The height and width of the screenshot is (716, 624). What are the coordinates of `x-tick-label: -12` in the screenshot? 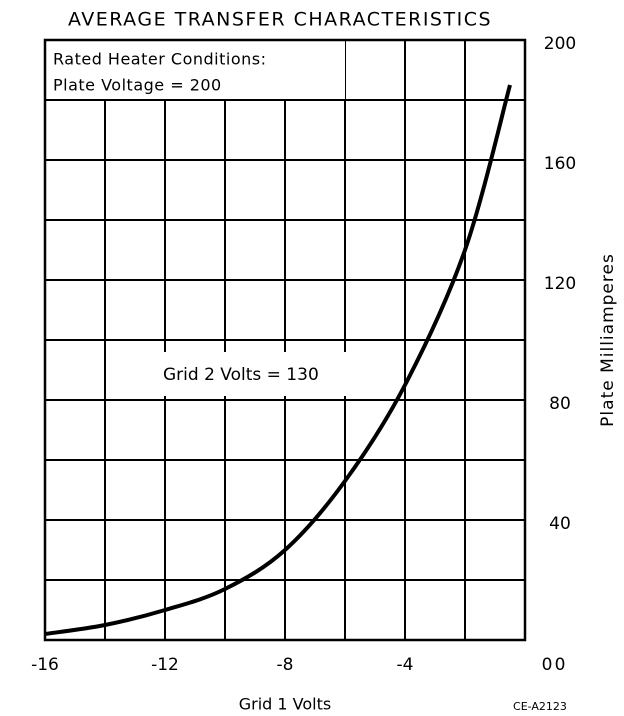 It's located at (165, 665).